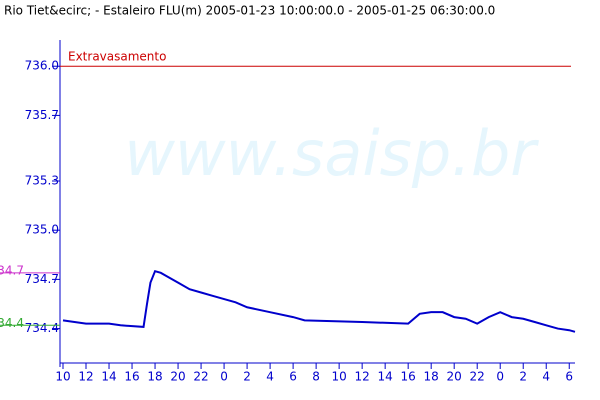 Image resolution: width=600 pixels, height=400 pixels. What do you see at coordinates (12, 323) in the screenshot?
I see `marker-label: 734.4` at bounding box center [12, 323].